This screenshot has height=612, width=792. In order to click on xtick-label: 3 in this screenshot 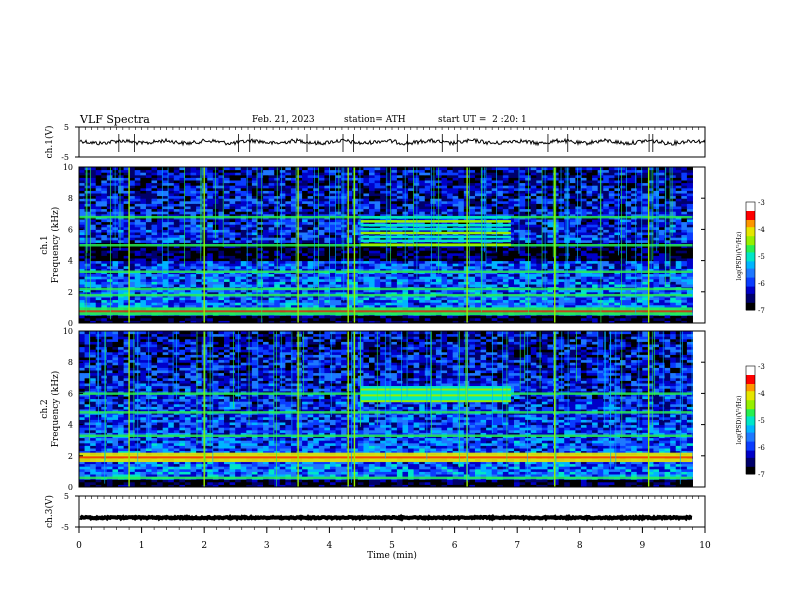, I will do `click(267, 546)`.